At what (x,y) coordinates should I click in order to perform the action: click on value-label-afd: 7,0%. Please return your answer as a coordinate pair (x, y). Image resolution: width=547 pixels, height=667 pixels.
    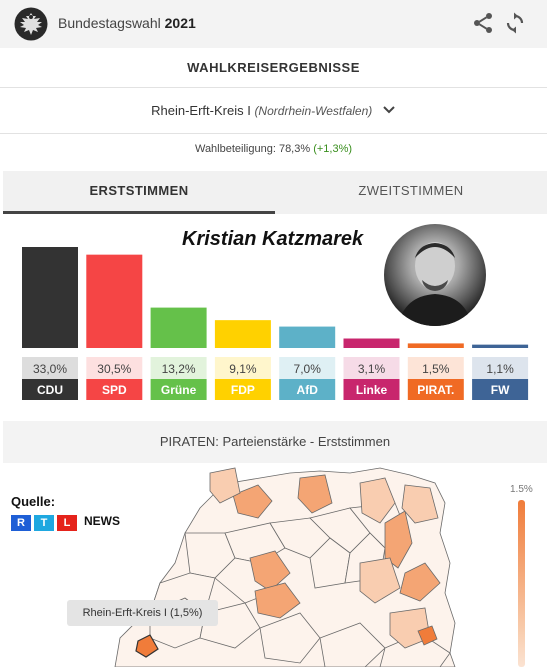
    Looking at the image, I should click on (308, 369).